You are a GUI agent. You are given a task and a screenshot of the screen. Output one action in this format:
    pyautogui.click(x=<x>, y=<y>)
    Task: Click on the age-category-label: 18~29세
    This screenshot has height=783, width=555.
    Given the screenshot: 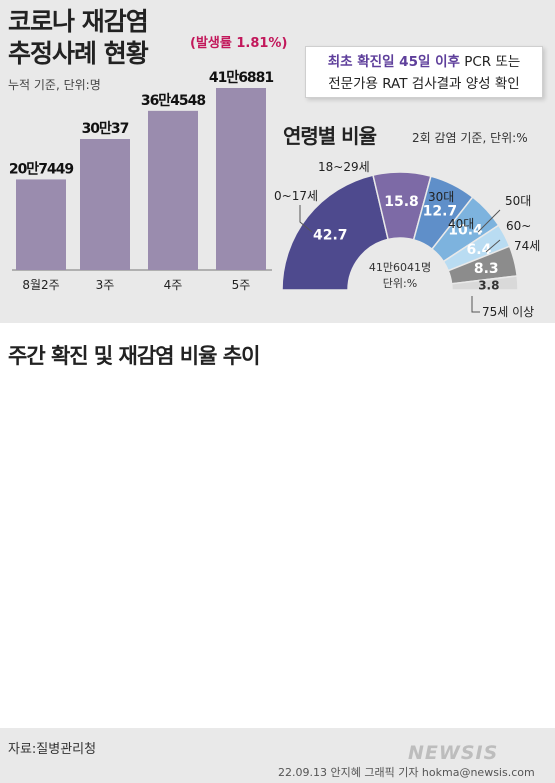 What is the action you would take?
    pyautogui.click(x=344, y=167)
    